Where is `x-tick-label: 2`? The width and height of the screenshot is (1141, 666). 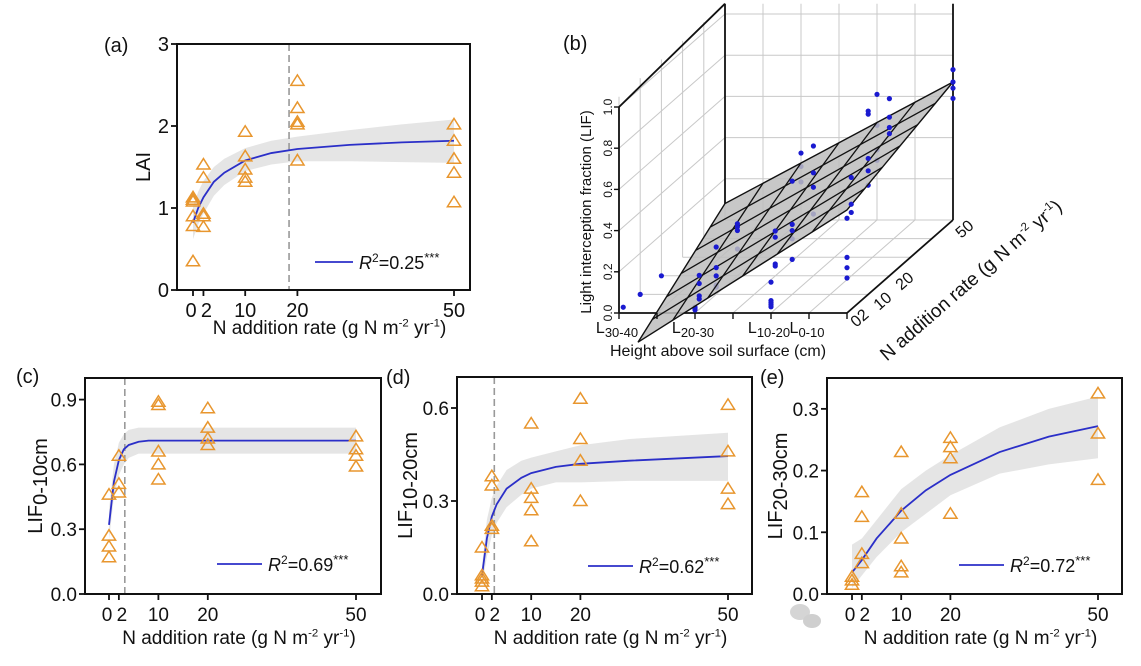
x-tick-label: 2 is located at coordinates (206, 311).